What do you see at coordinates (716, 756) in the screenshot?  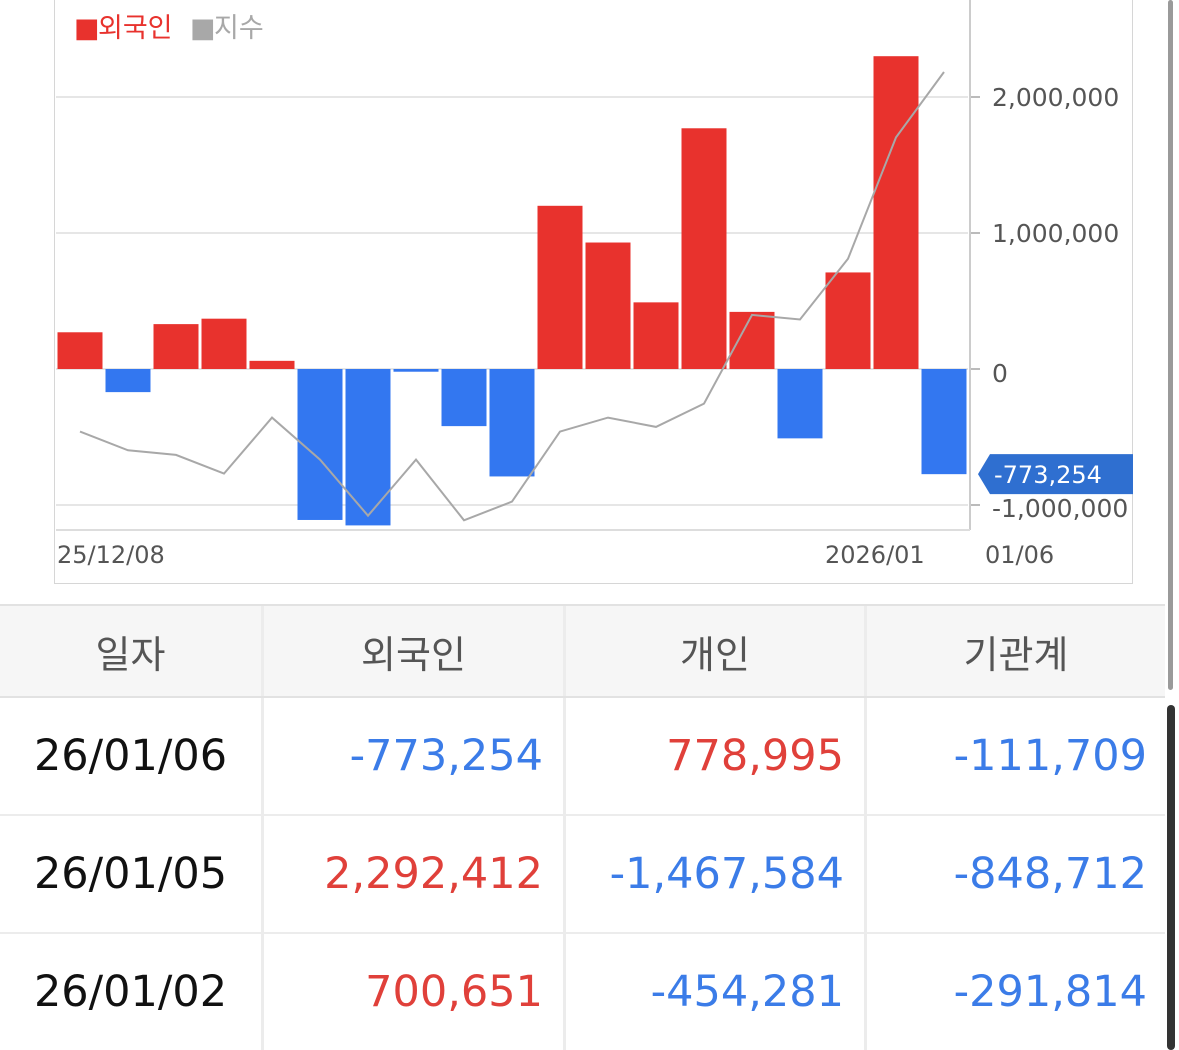 I see `row-individual: 778,995` at bounding box center [716, 756].